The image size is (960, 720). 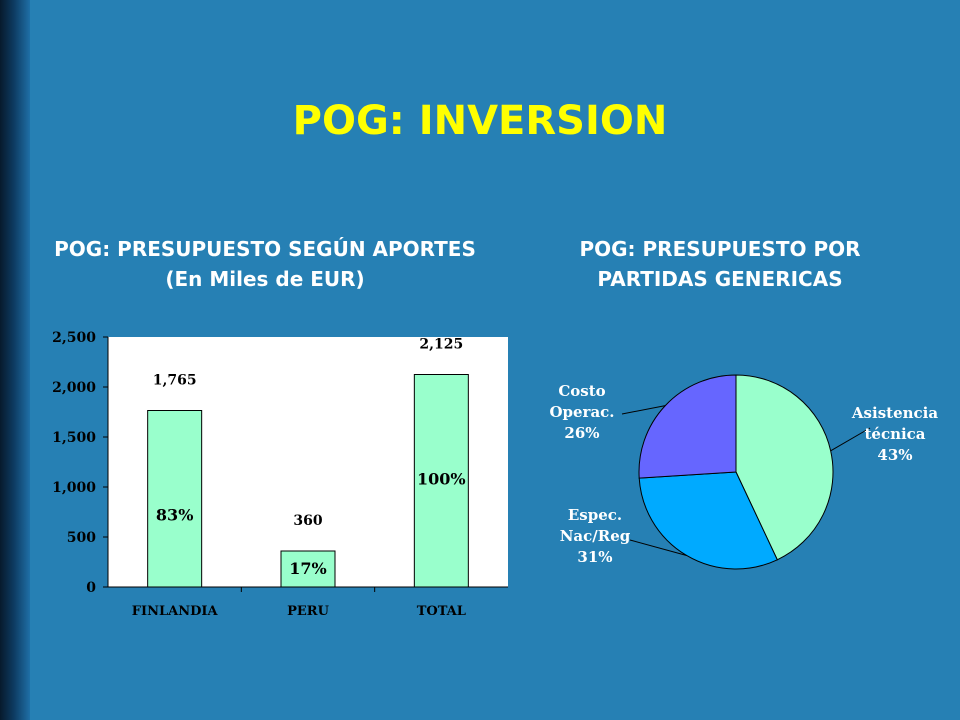 What do you see at coordinates (265, 249) in the screenshot?
I see `bar-chart-title-line1: POG: PRESUPUESTO SEGÚN APORTES` at bounding box center [265, 249].